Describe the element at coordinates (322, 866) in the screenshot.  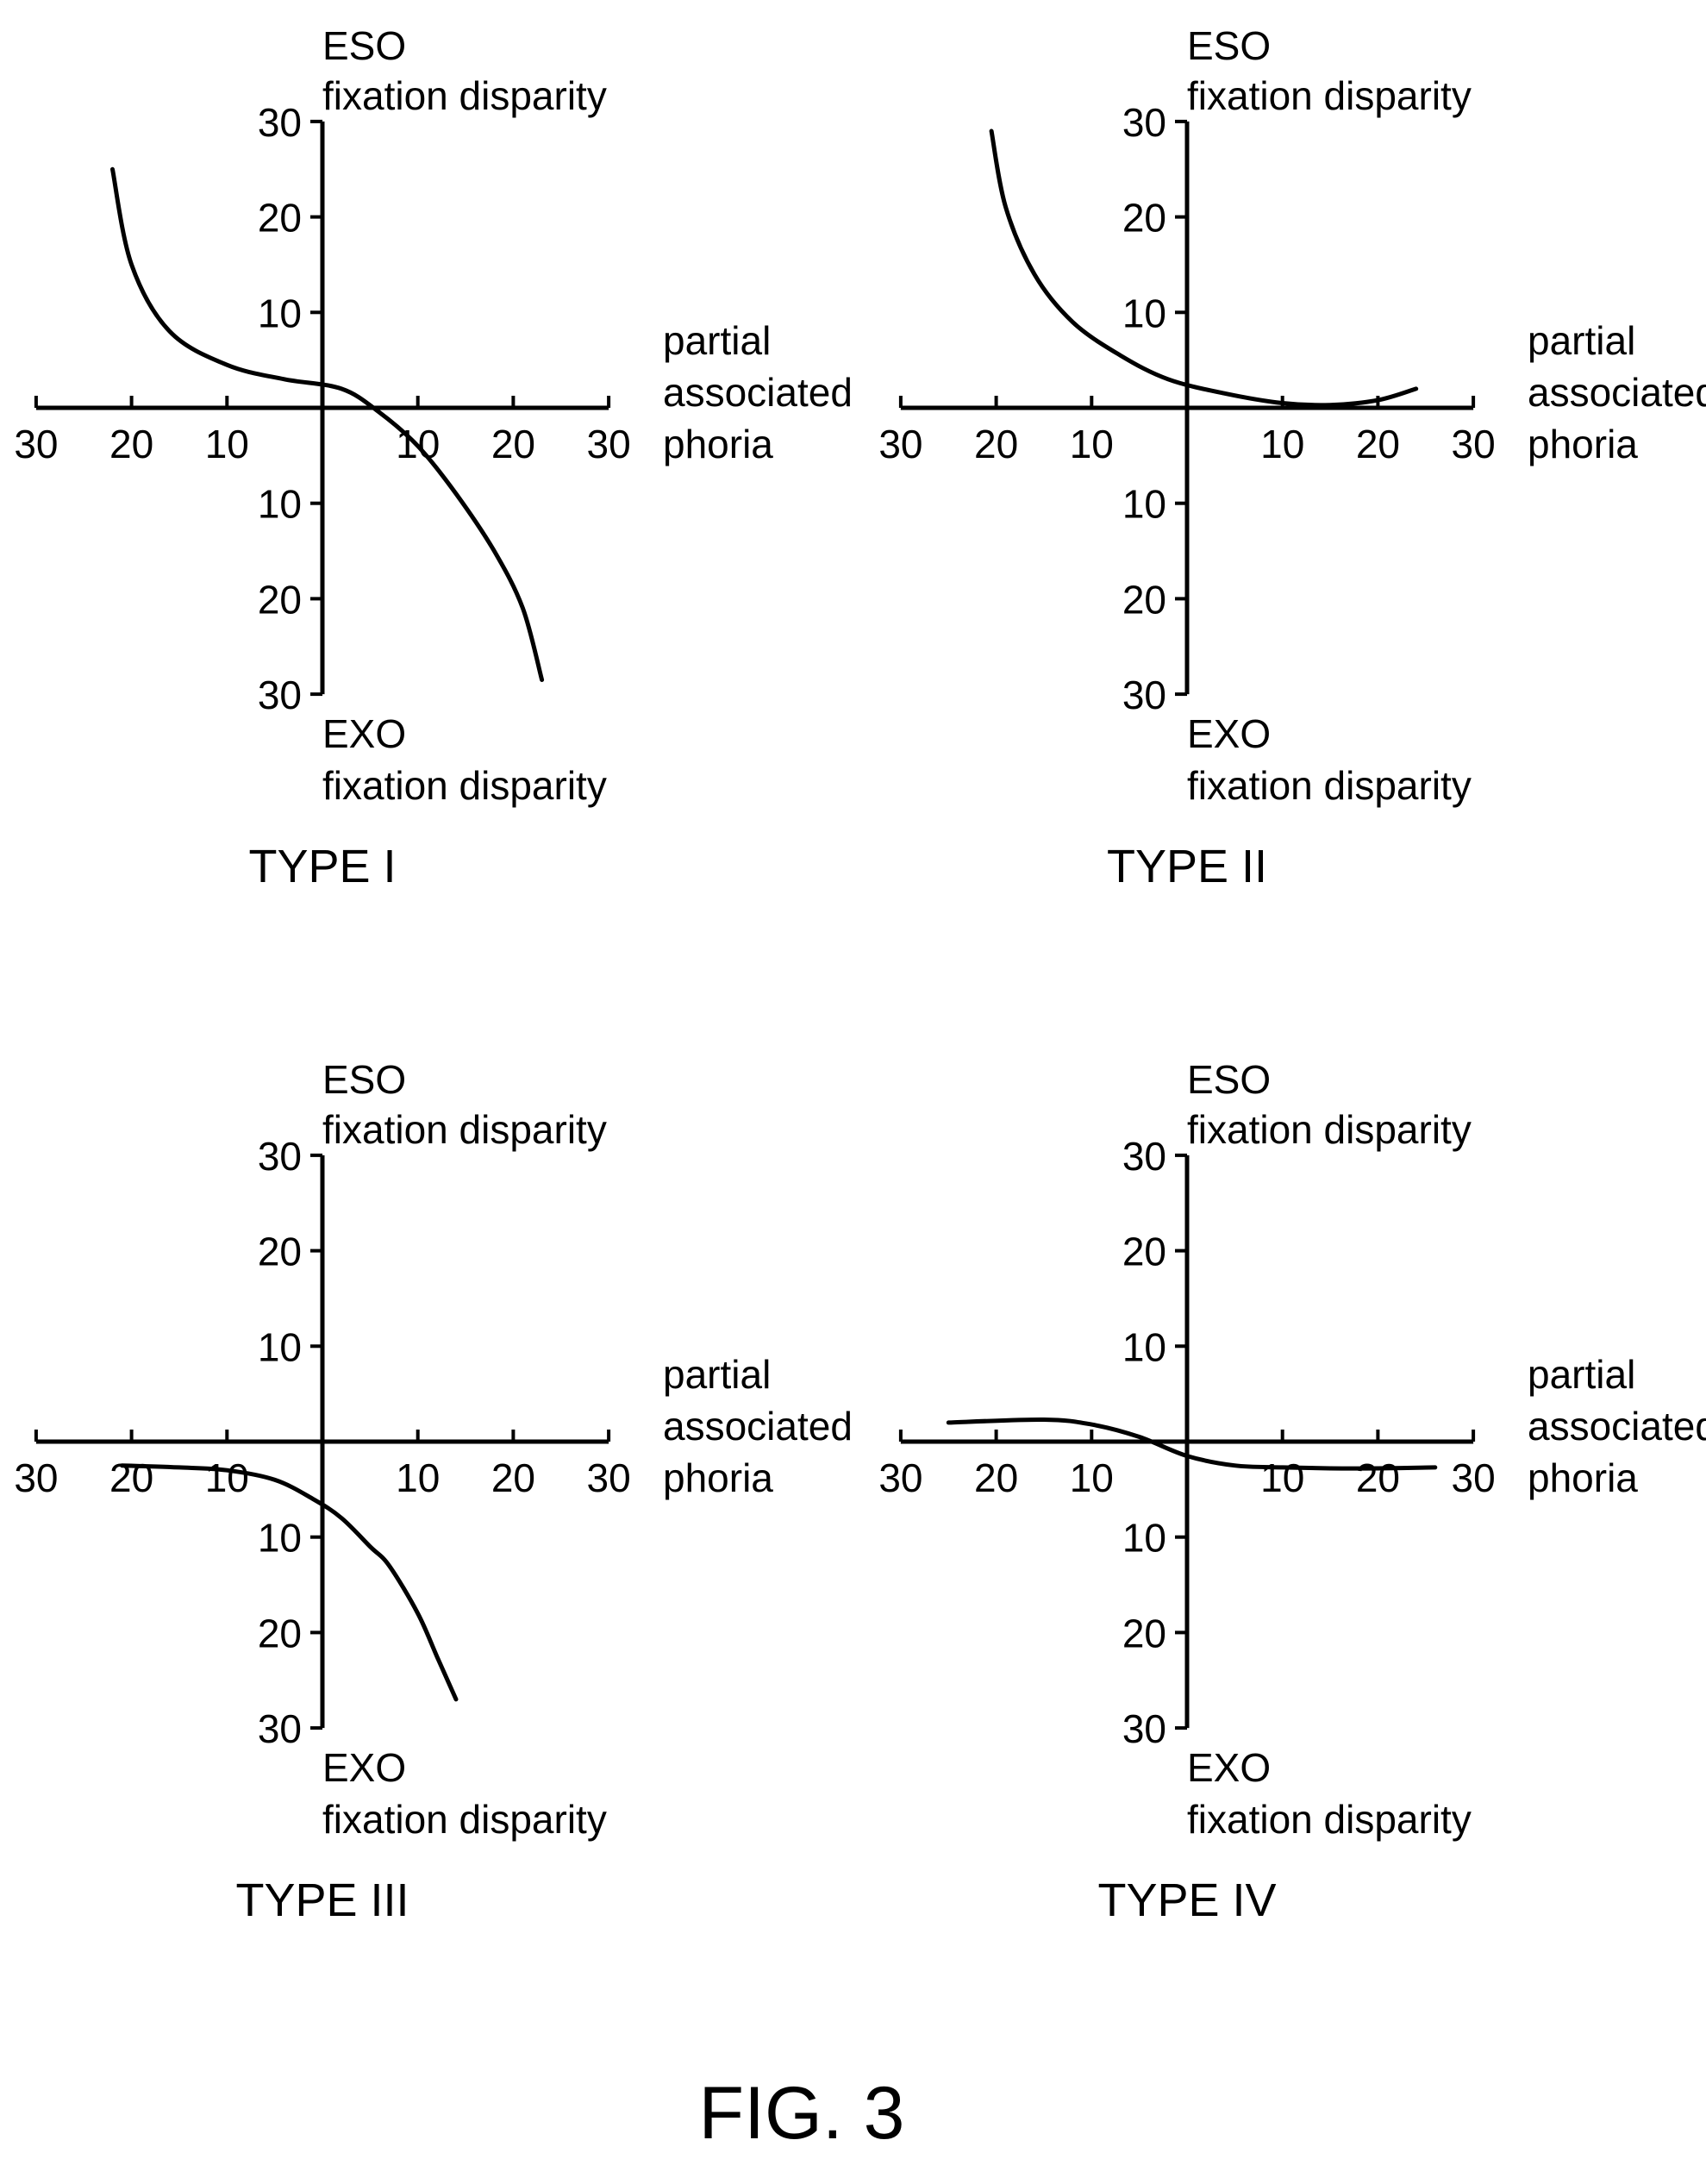
I see `panel-title: TYPE I` at that location.